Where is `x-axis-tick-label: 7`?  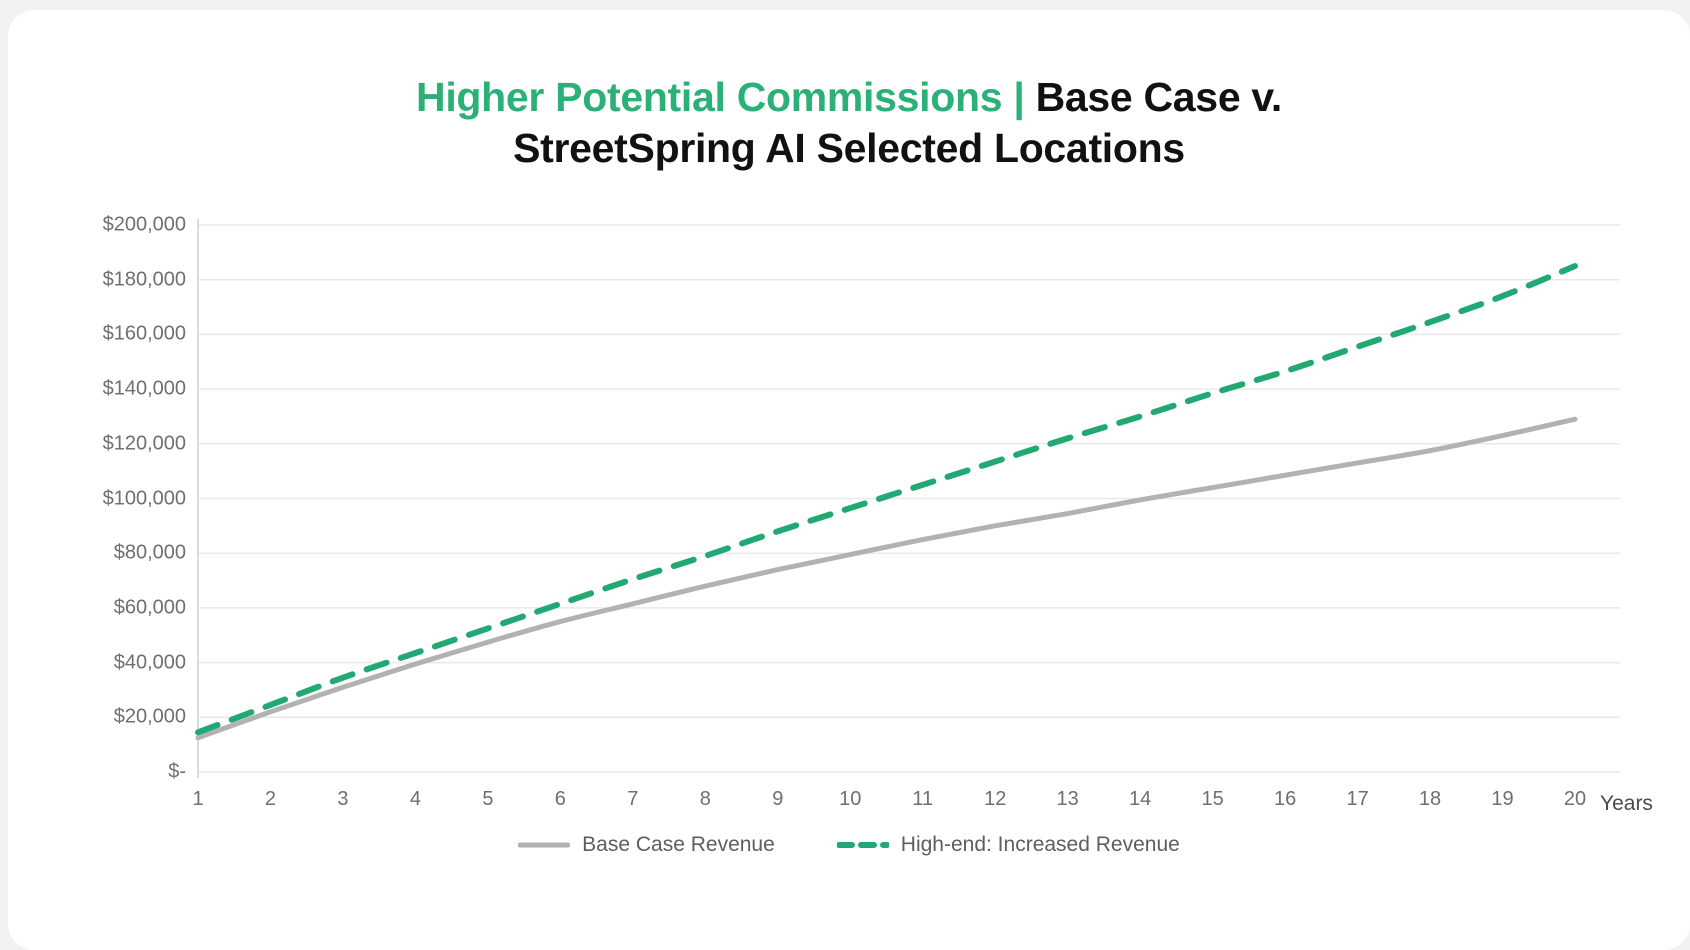 x-axis-tick-label: 7 is located at coordinates (633, 799).